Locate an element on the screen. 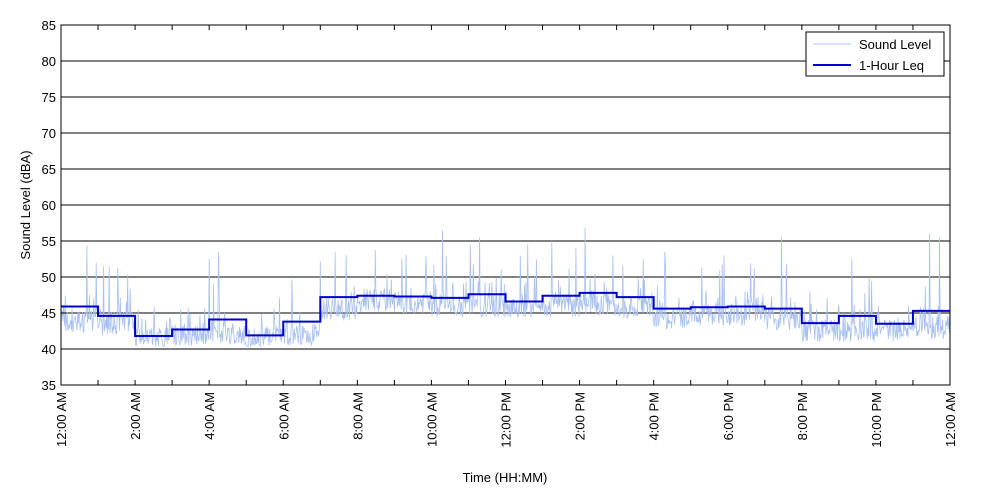 Image resolution: width=1000 pixels, height=500 pixels. x-tick-label: 6:00 AM is located at coordinates (283, 416).